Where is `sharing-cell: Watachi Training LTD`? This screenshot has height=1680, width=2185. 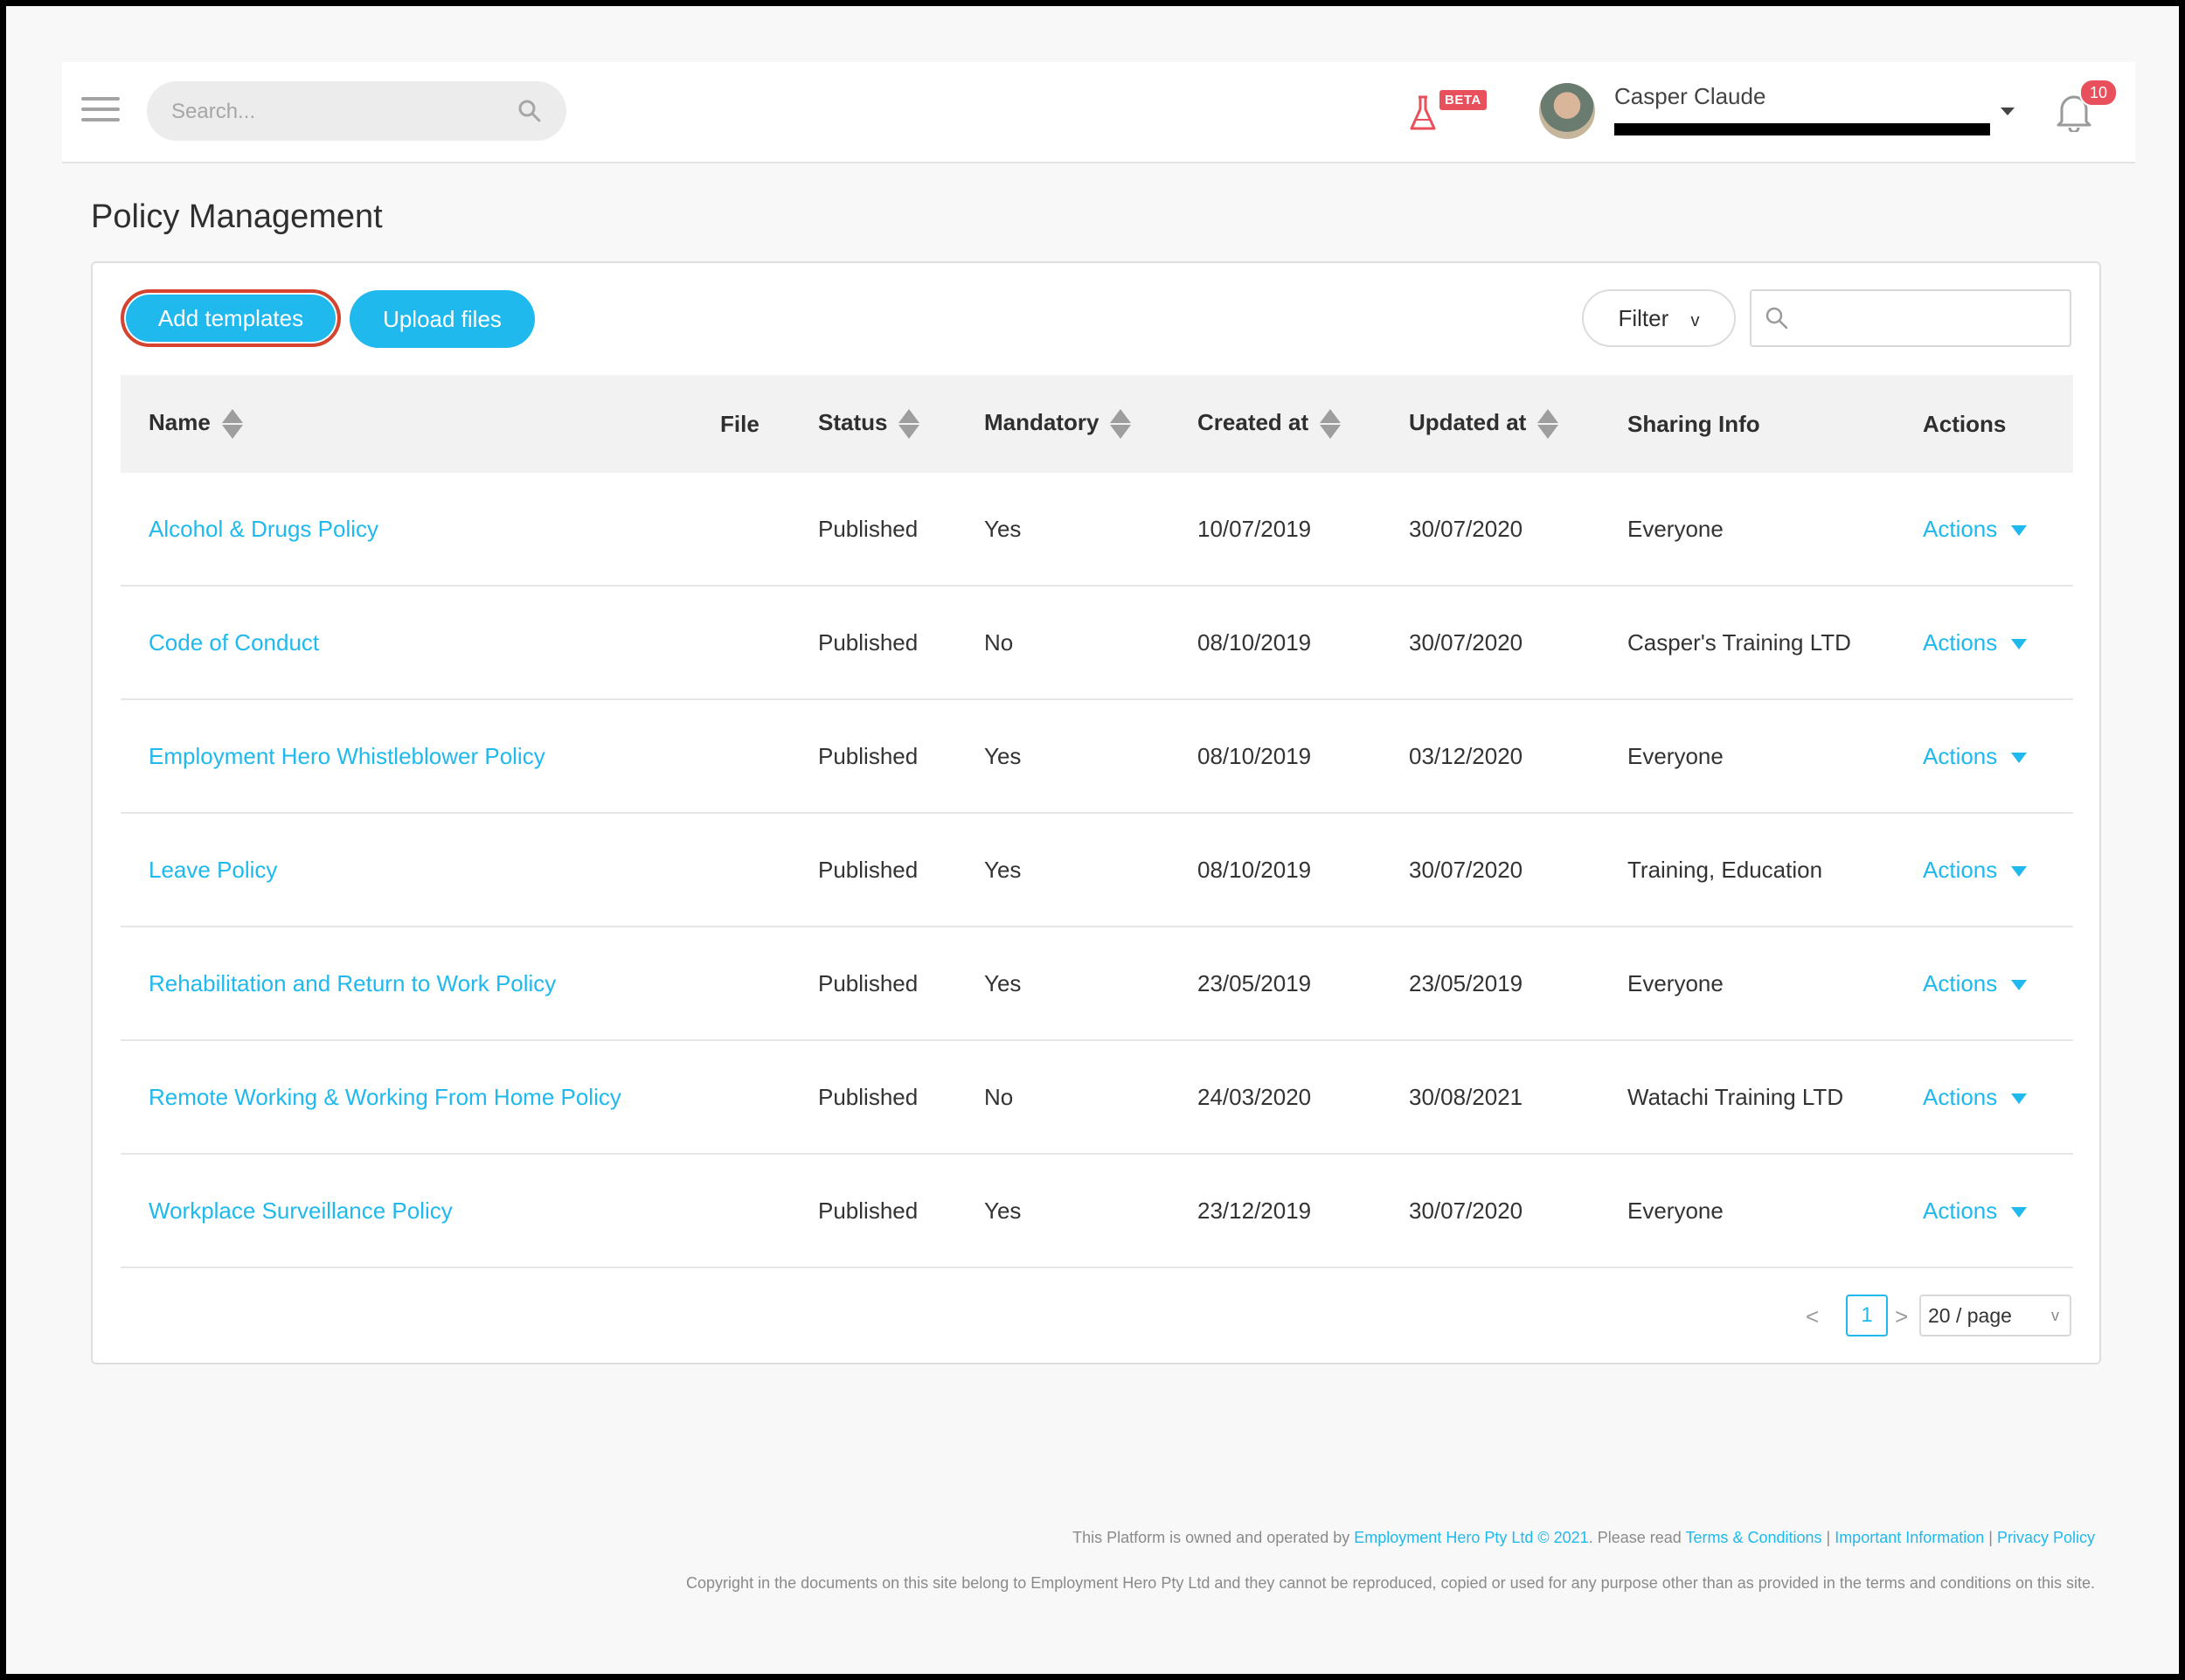
sharing-cell: Watachi Training LTD is located at coordinates (1747, 1097).